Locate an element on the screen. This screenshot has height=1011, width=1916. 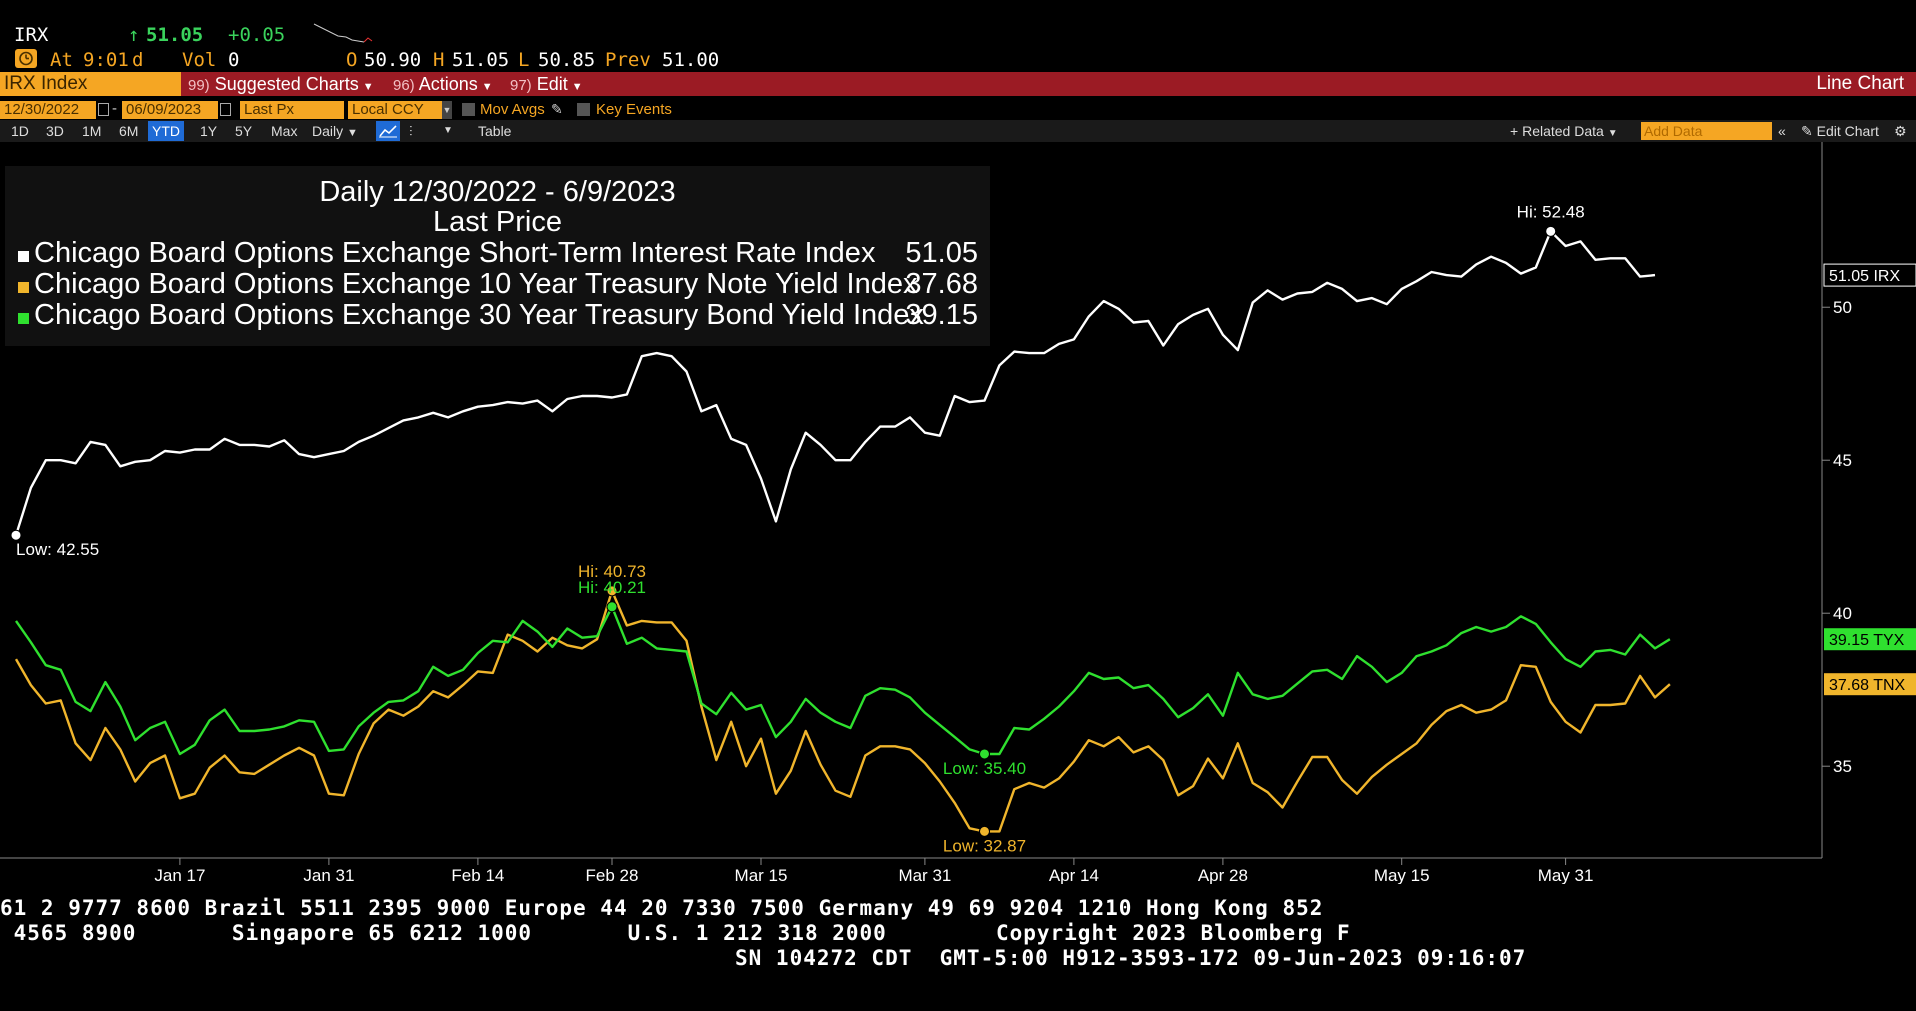
currency-select: Local CCY is located at coordinates (395, 110).